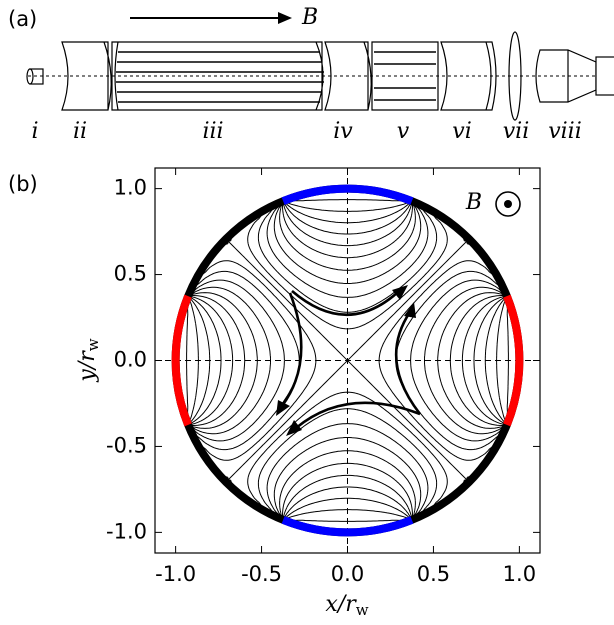 This screenshot has width=614, height=625. Describe the element at coordinates (343, 131) in the screenshot. I see `component-label: iv` at that location.